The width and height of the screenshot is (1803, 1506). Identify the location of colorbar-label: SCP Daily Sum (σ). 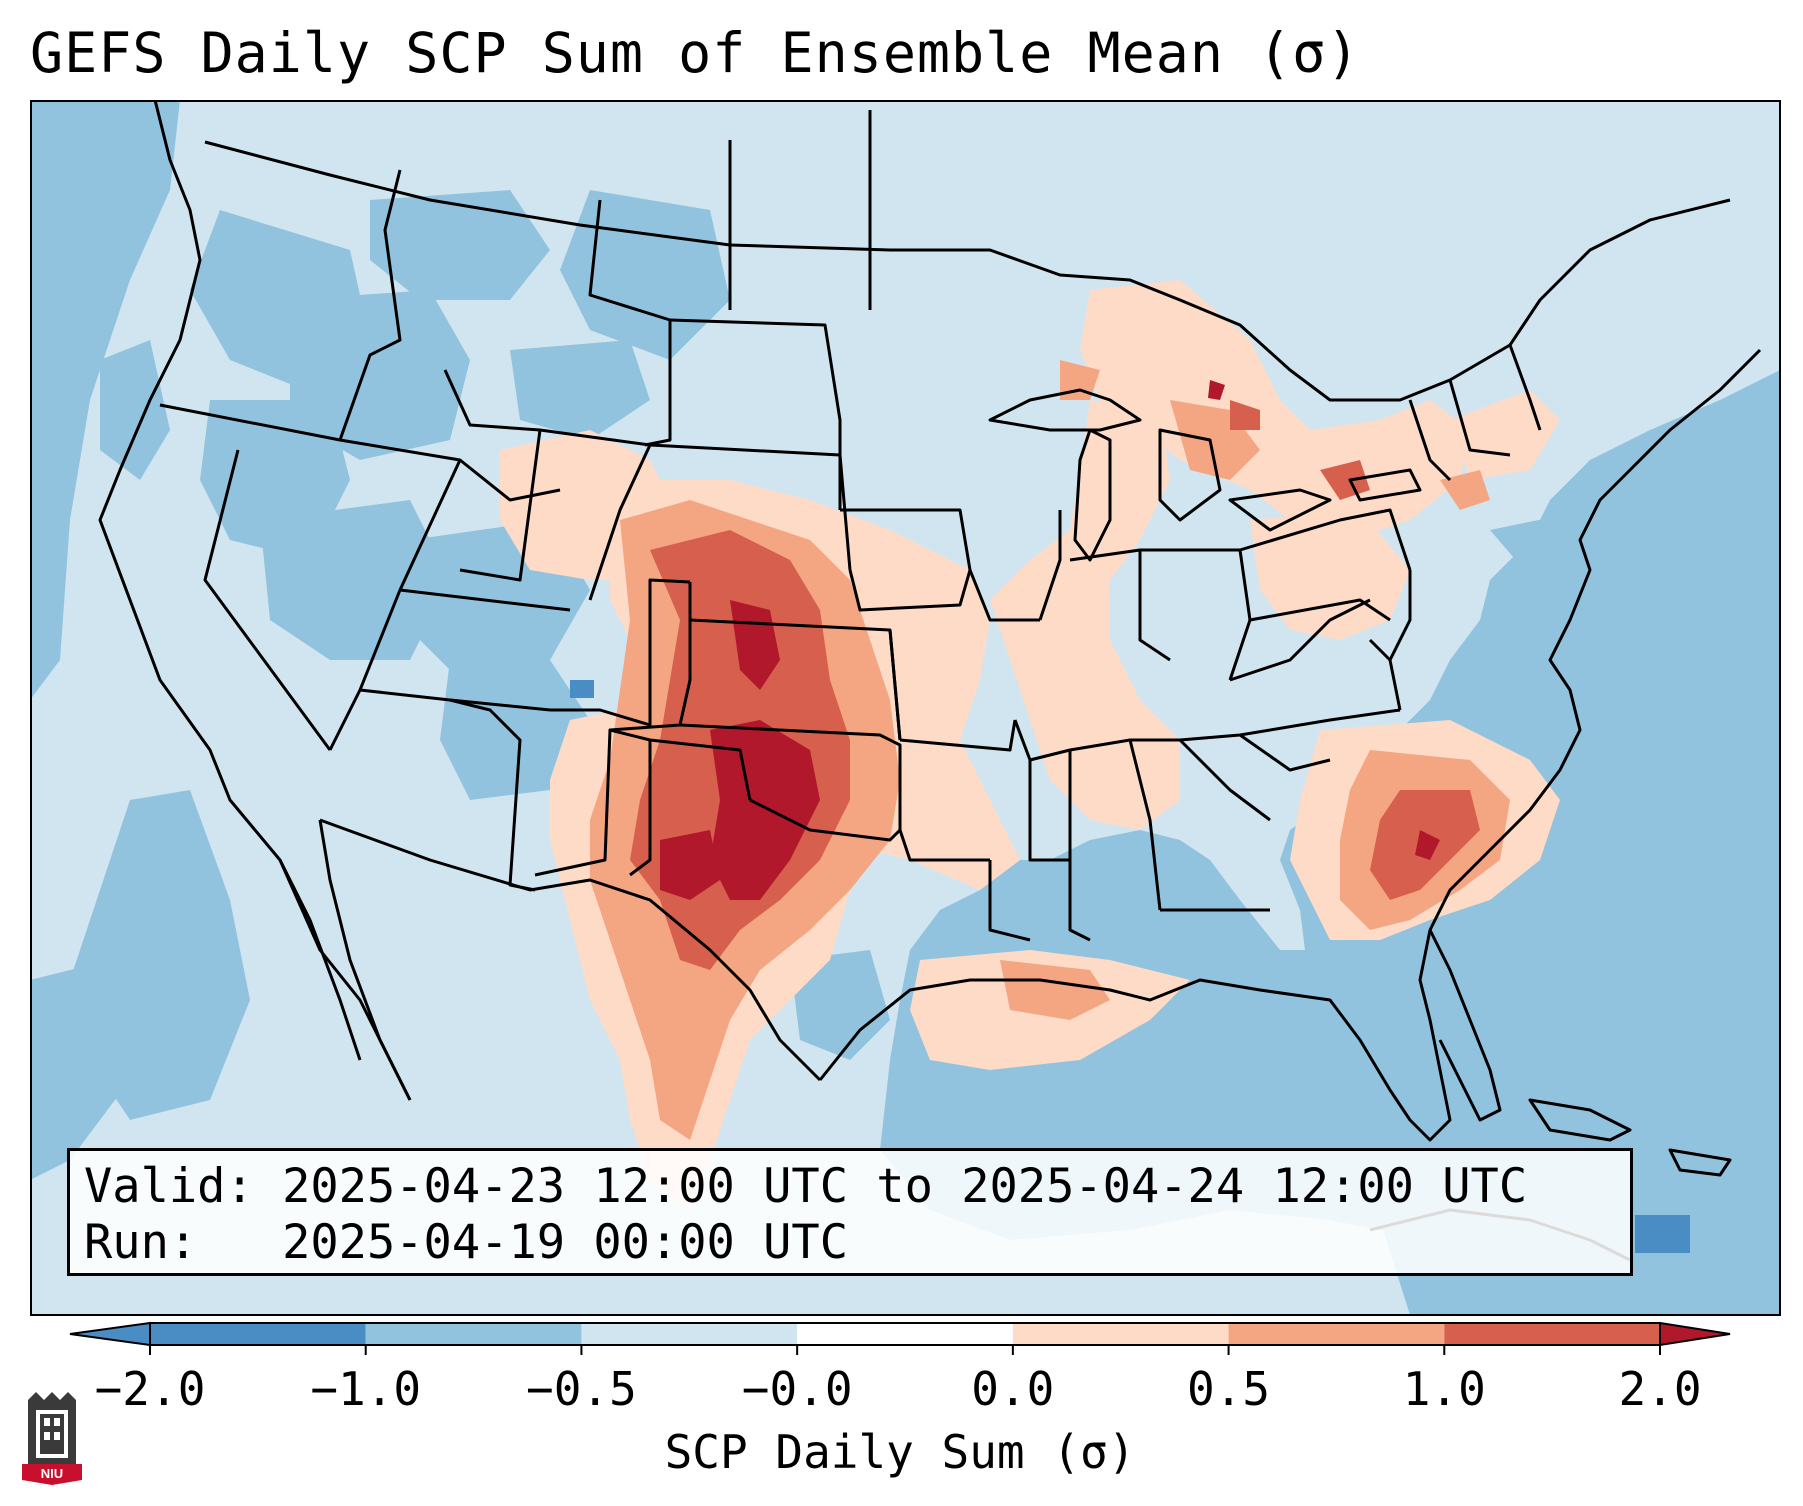
(900, 1452).